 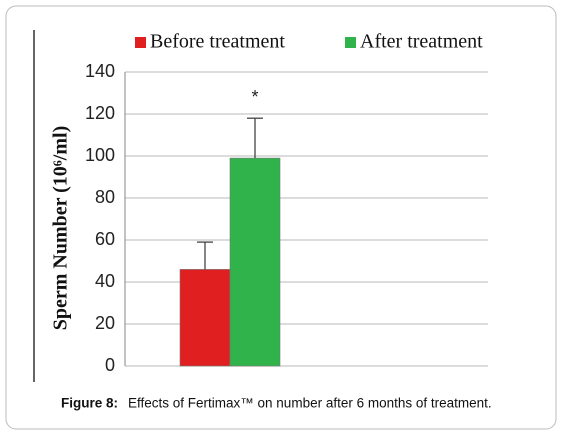 What do you see at coordinates (100, 71) in the screenshot?
I see `y-tick-label: 140` at bounding box center [100, 71].